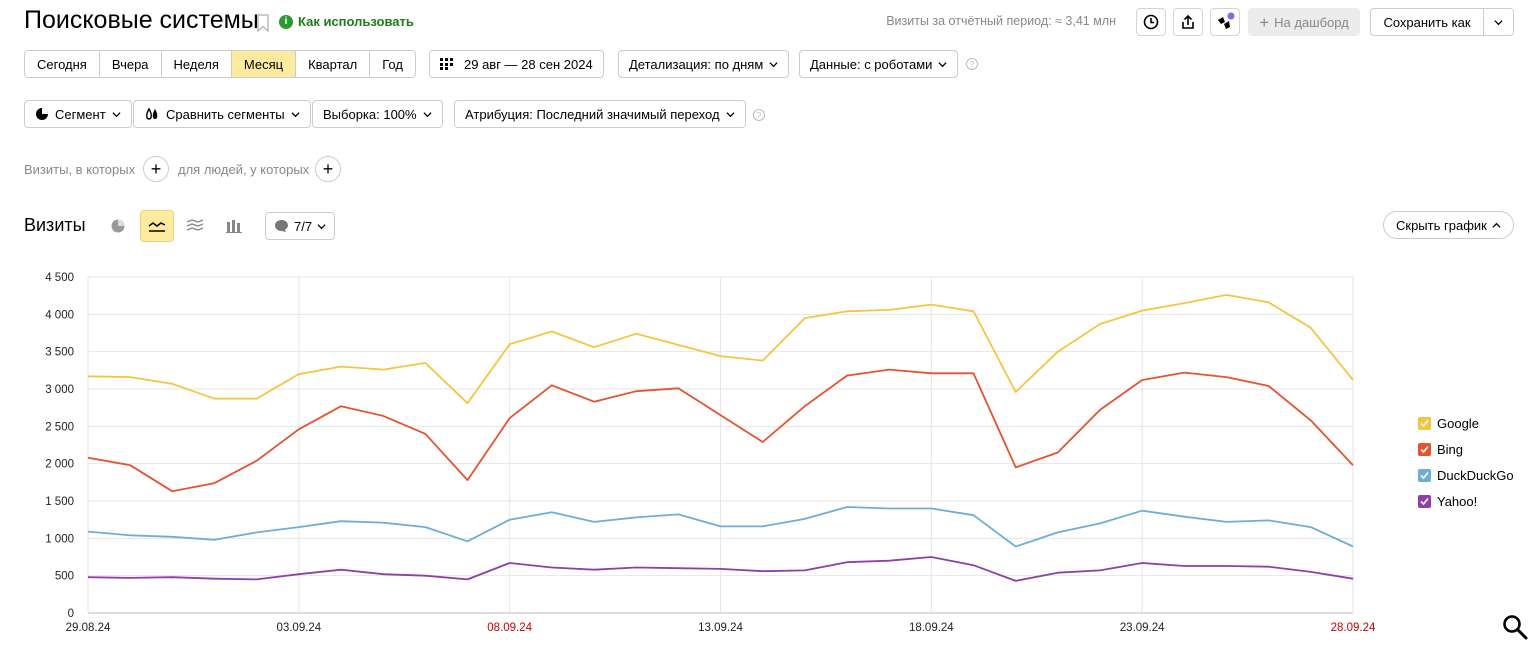 The image size is (1536, 648). I want to click on period-selector: Сегодня Вчера Неделя Месяц Квартал Год, so click(220, 64).